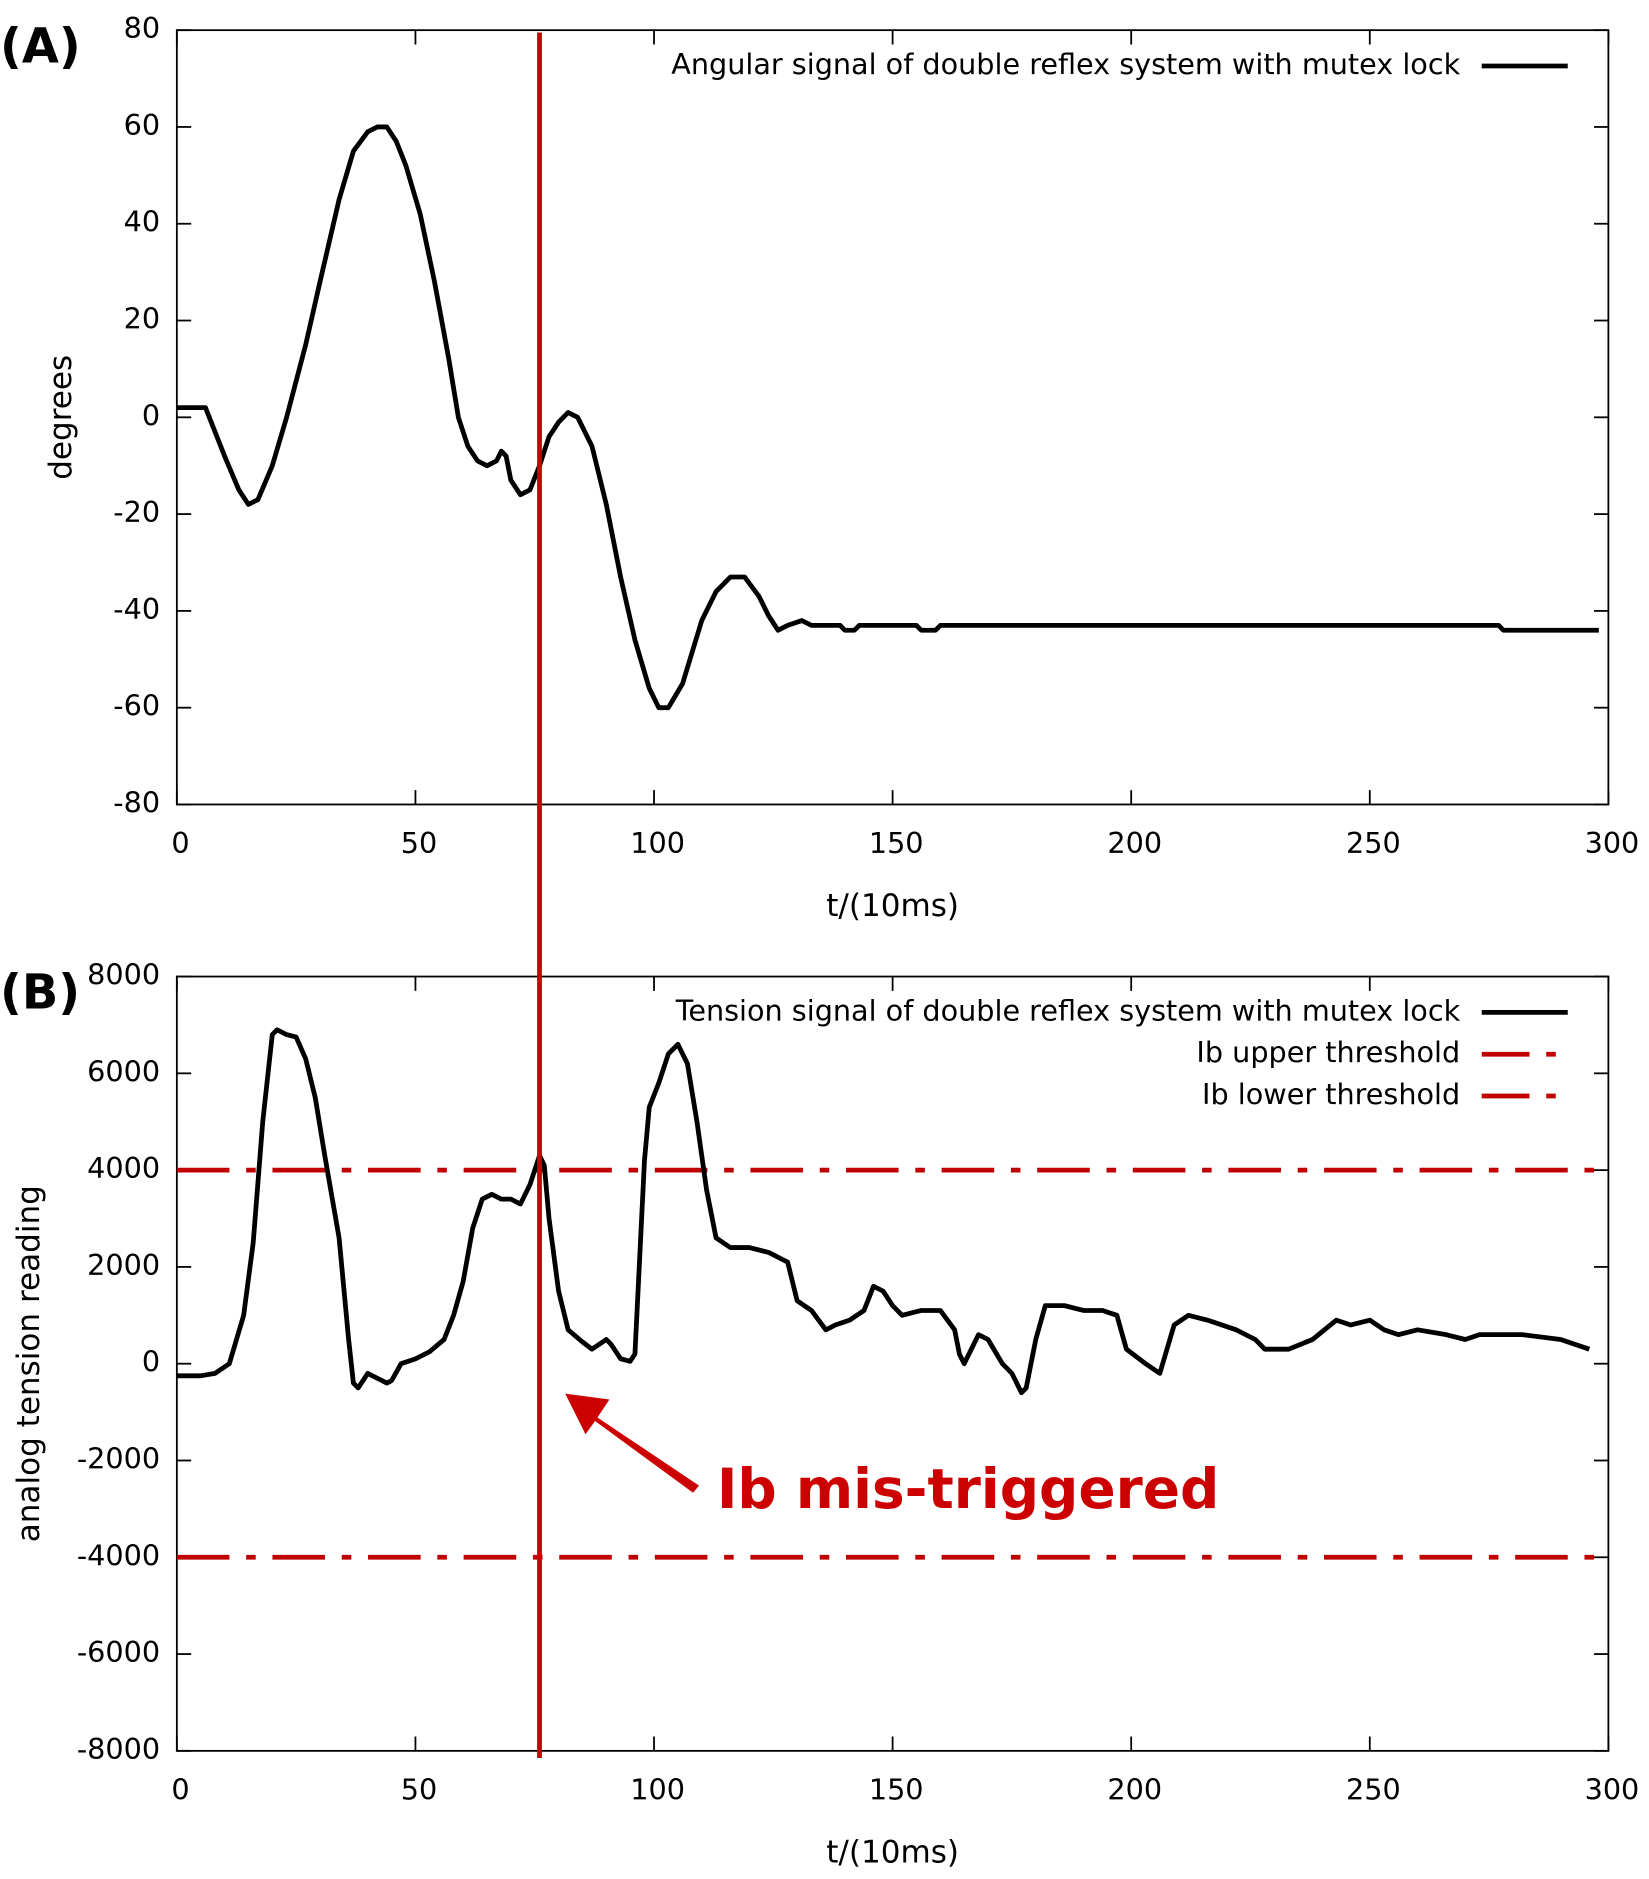  I want to click on y-tick-label: 8000, so click(123, 975).